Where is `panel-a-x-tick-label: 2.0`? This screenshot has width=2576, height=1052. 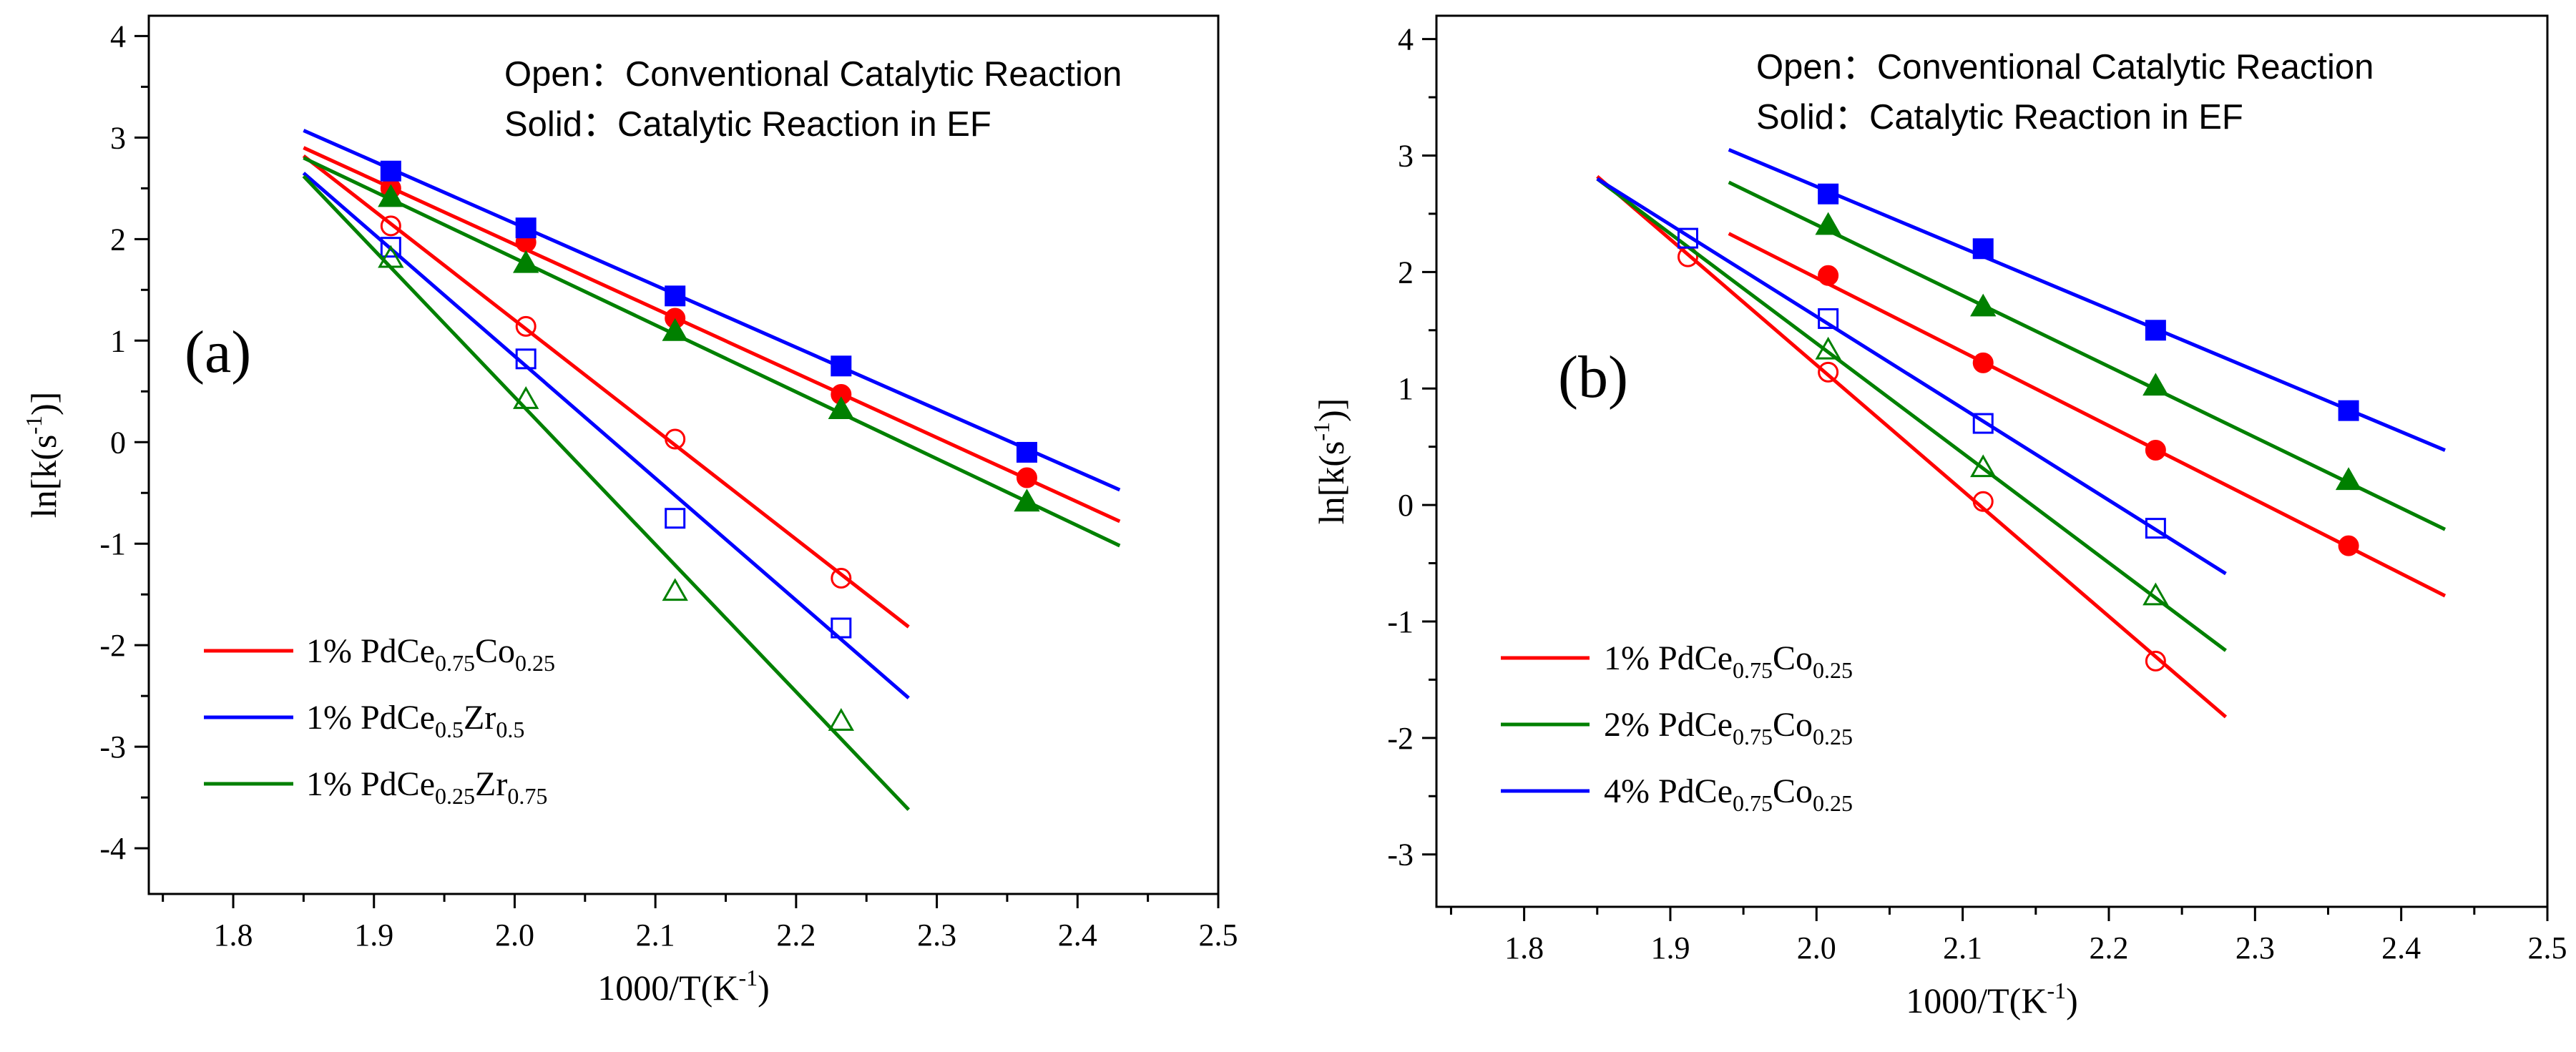
panel-a-x-tick-label: 2.0 is located at coordinates (514, 936).